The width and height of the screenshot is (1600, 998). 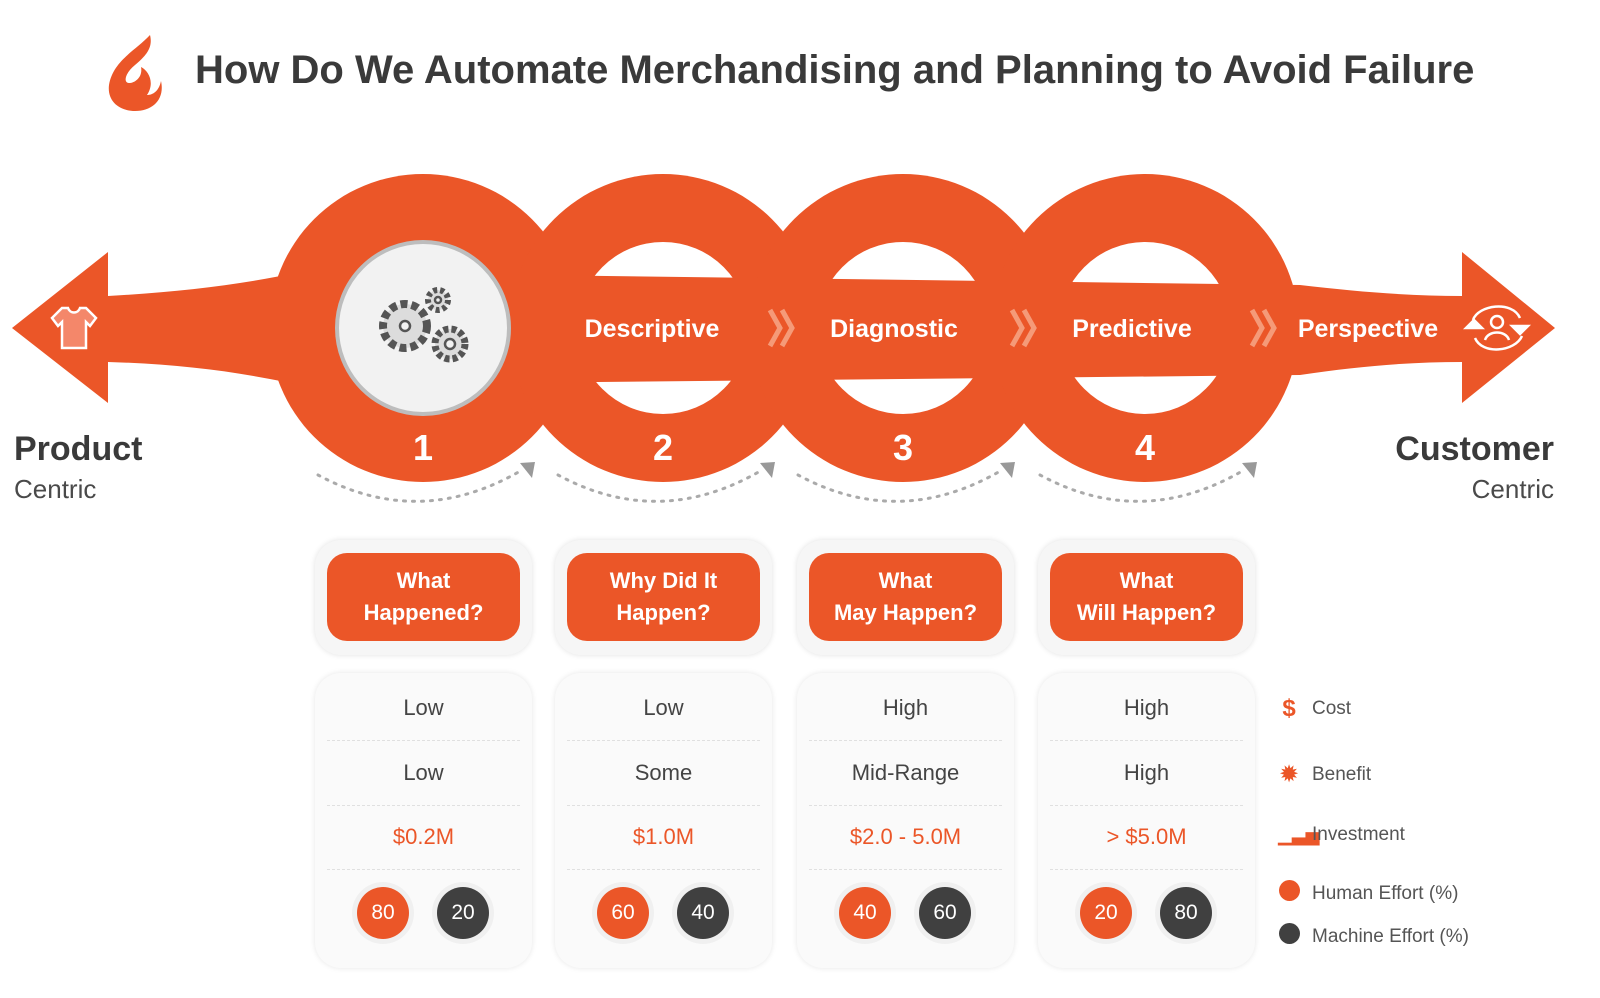 I want to click on left-end-title: Product, so click(x=78, y=449).